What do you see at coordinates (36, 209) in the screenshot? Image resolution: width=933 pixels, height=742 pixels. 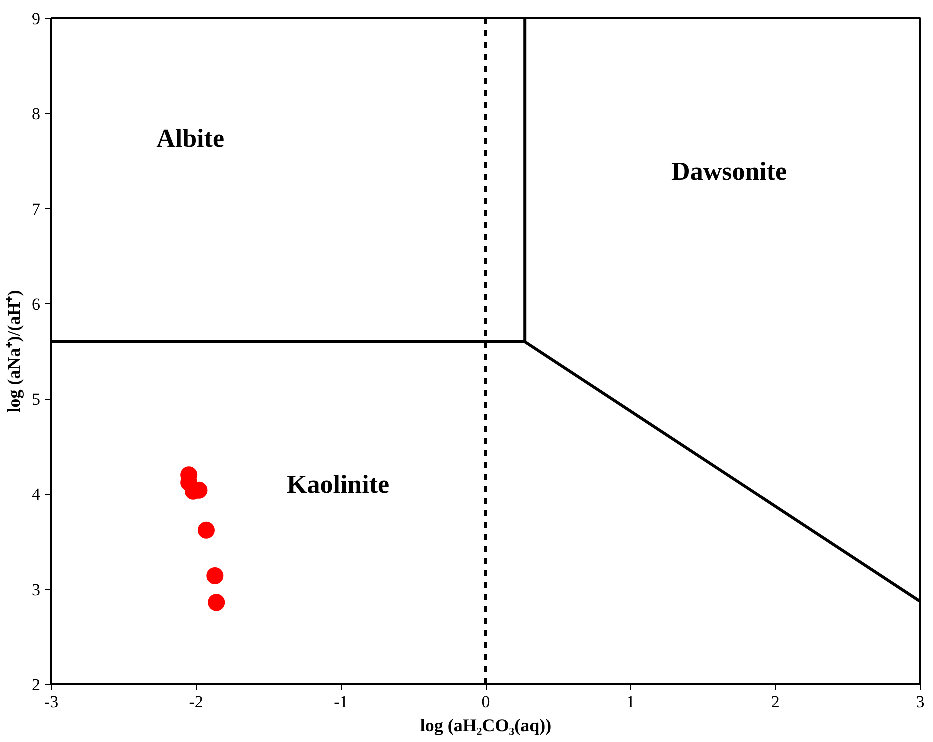 I see `y-tick-label: 7` at bounding box center [36, 209].